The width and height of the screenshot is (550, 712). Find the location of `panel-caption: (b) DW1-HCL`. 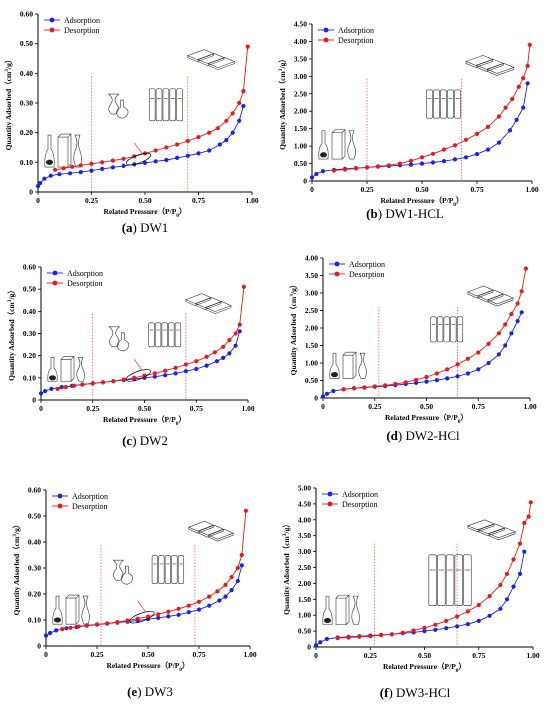

panel-caption: (b) DW1-HCL is located at coordinates (405, 213).